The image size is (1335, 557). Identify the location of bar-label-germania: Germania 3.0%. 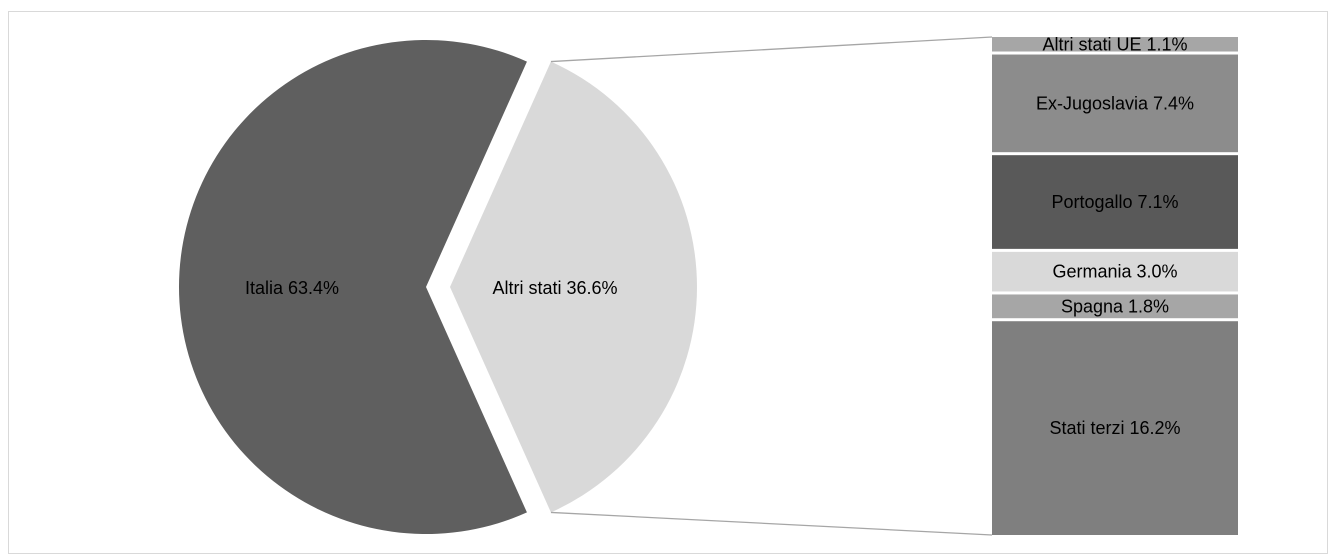
(1114, 272).